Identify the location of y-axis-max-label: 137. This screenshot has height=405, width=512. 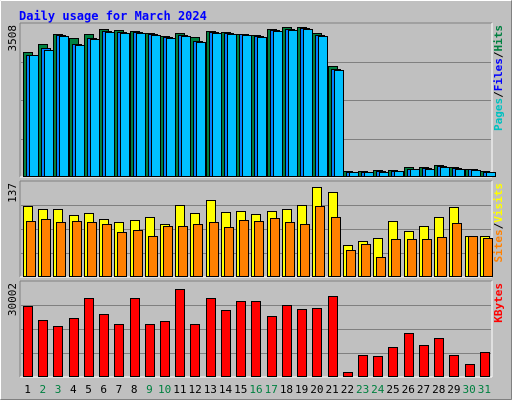
(12, 193).